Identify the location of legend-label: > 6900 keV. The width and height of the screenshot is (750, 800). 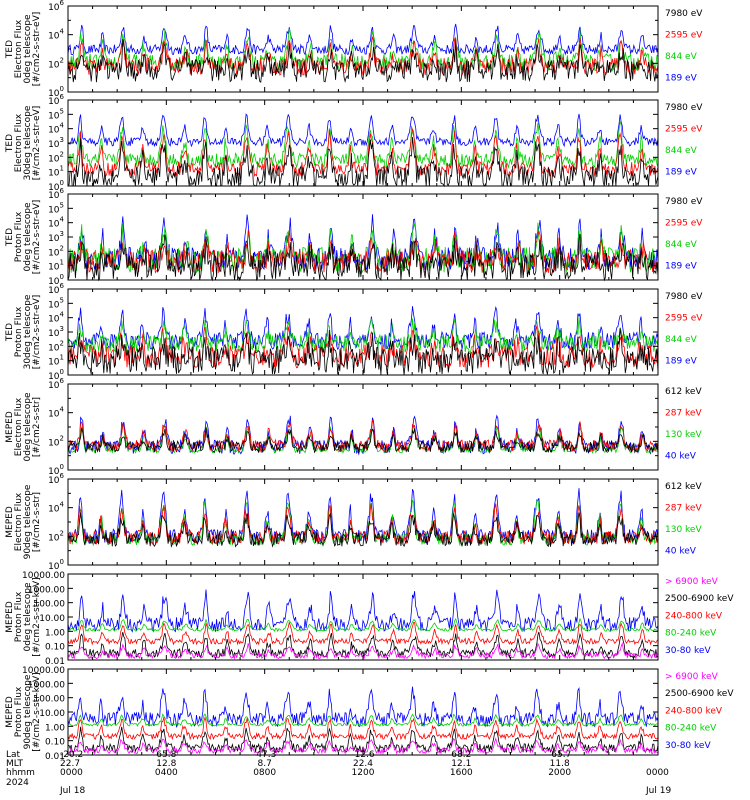
(692, 582).